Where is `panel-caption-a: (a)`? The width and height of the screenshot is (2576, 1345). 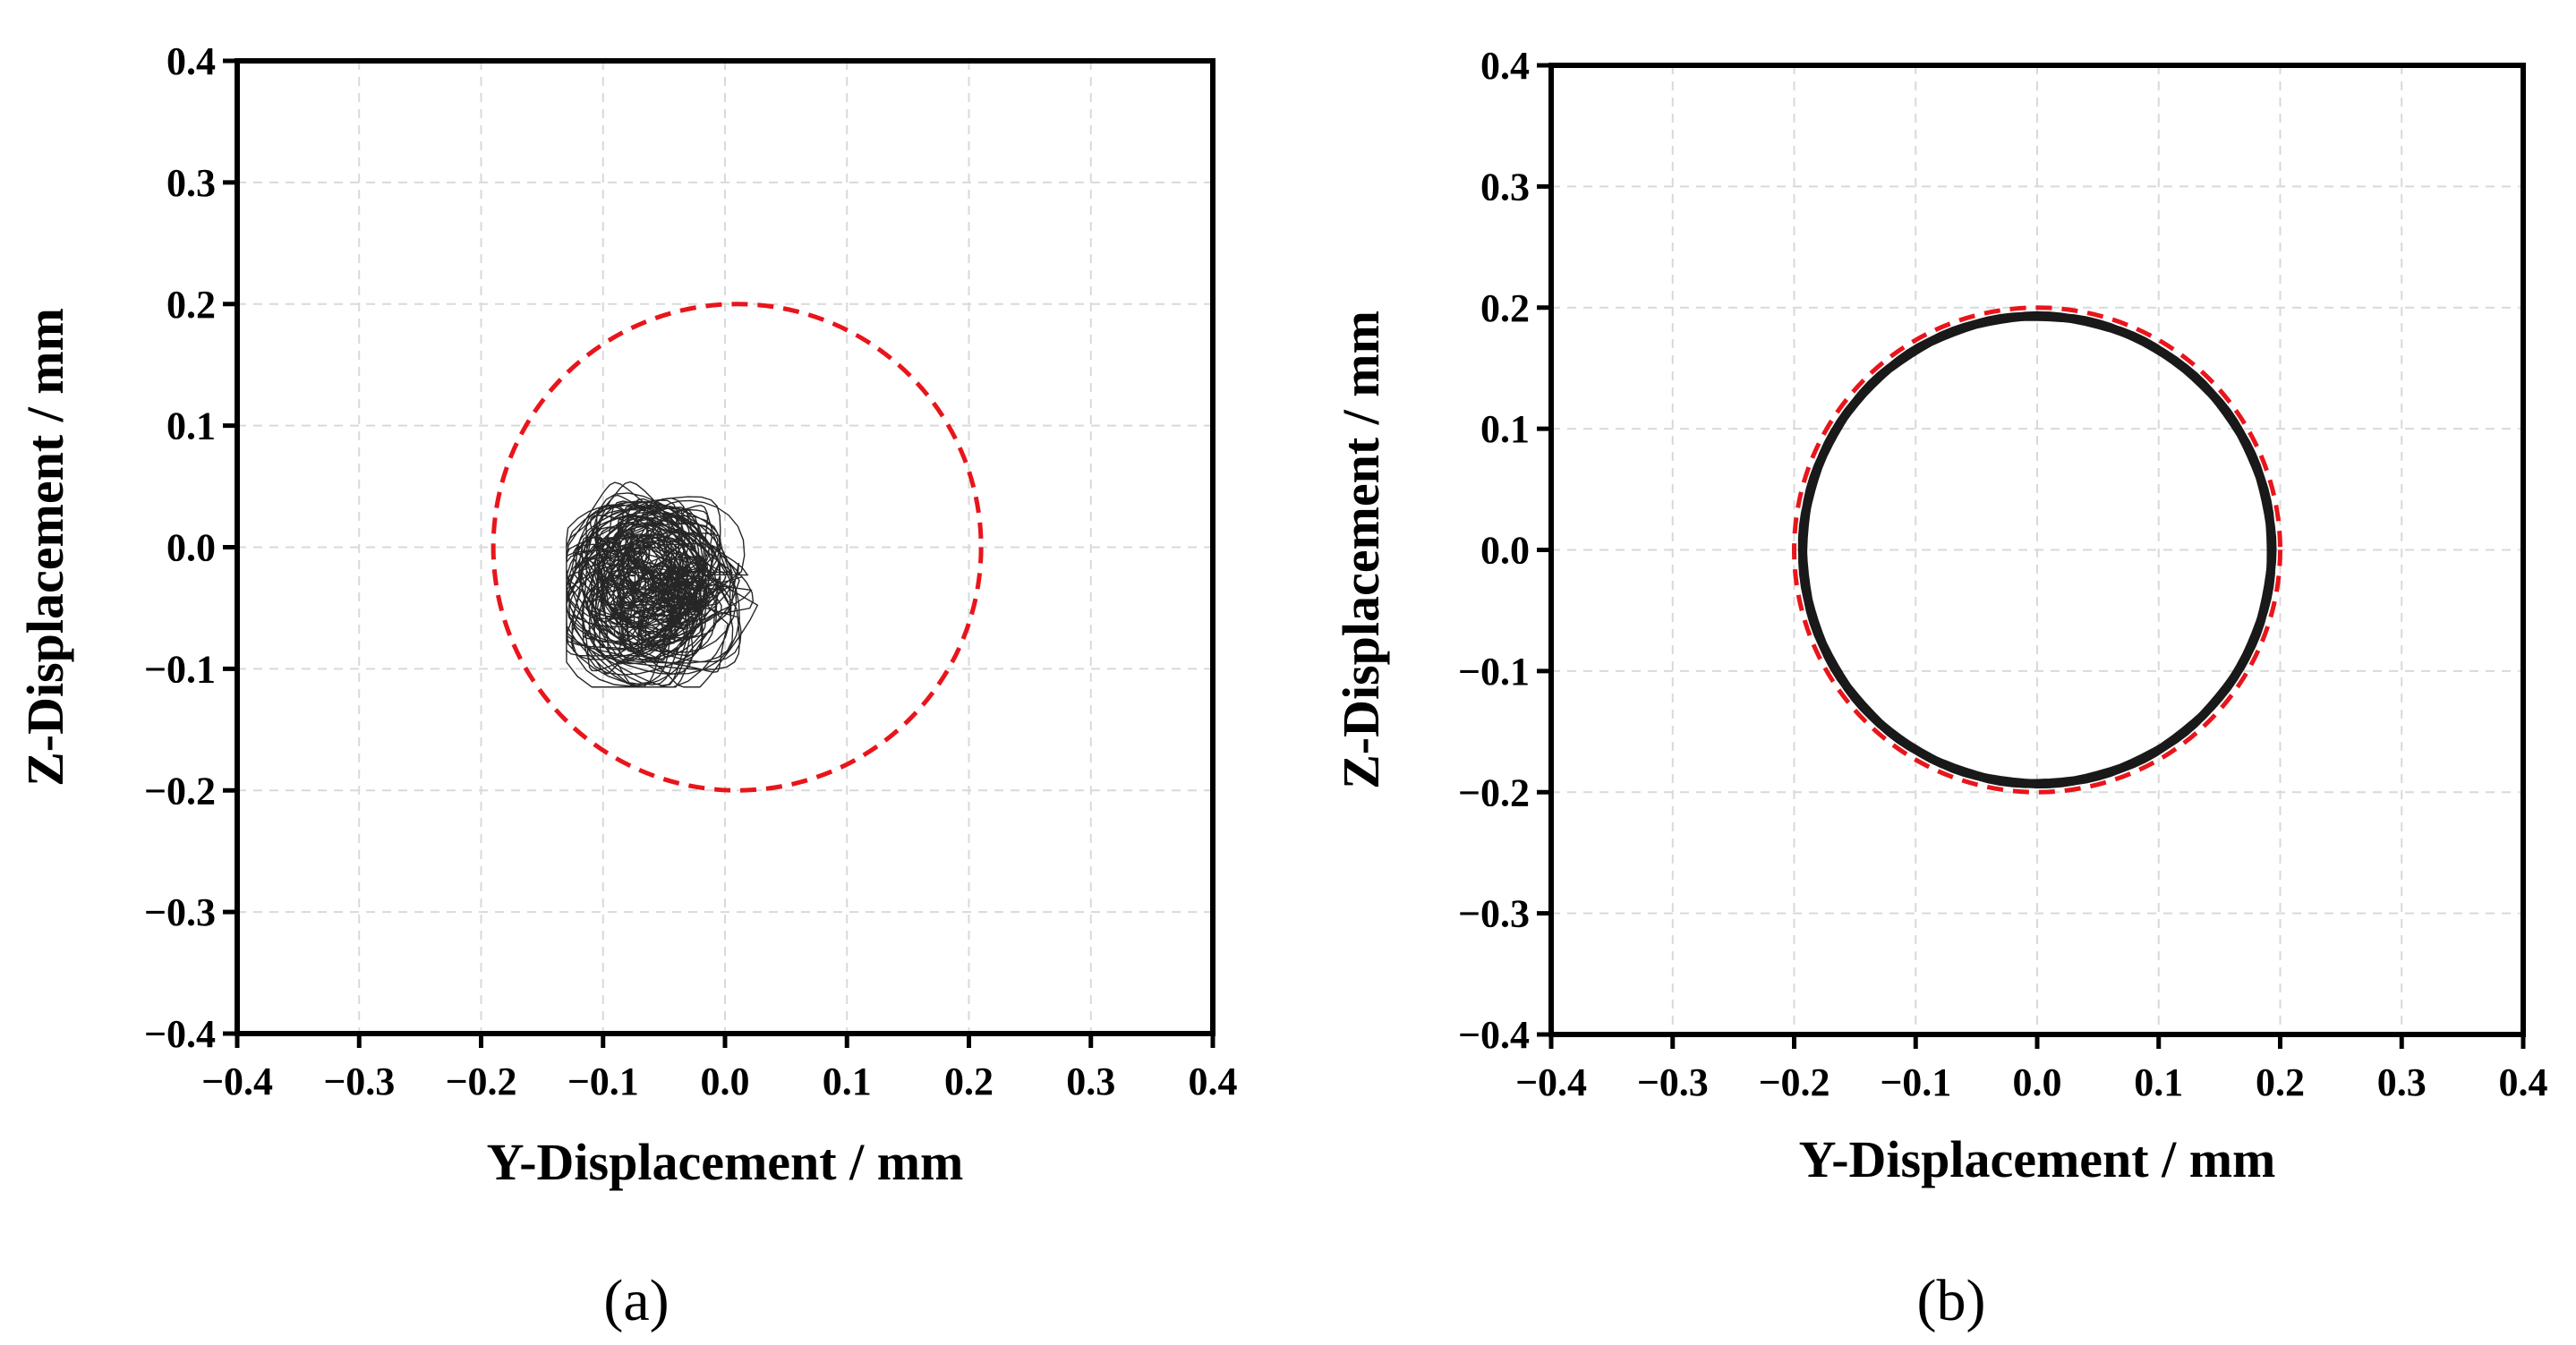 panel-caption-a: (a) is located at coordinates (636, 1300).